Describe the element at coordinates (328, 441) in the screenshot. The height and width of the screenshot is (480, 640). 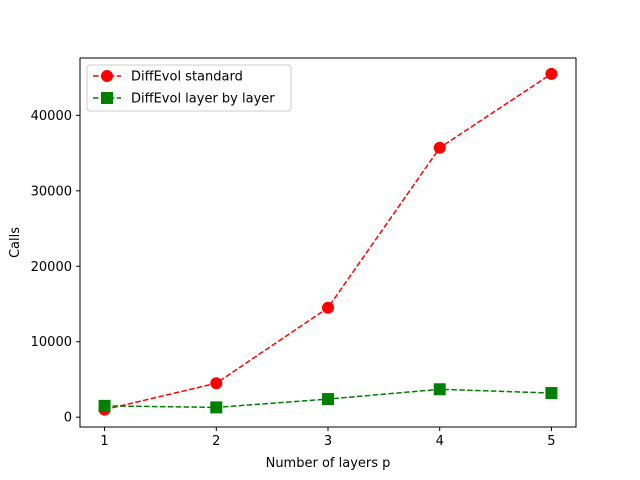
I see `x-tick-label: 3` at that location.